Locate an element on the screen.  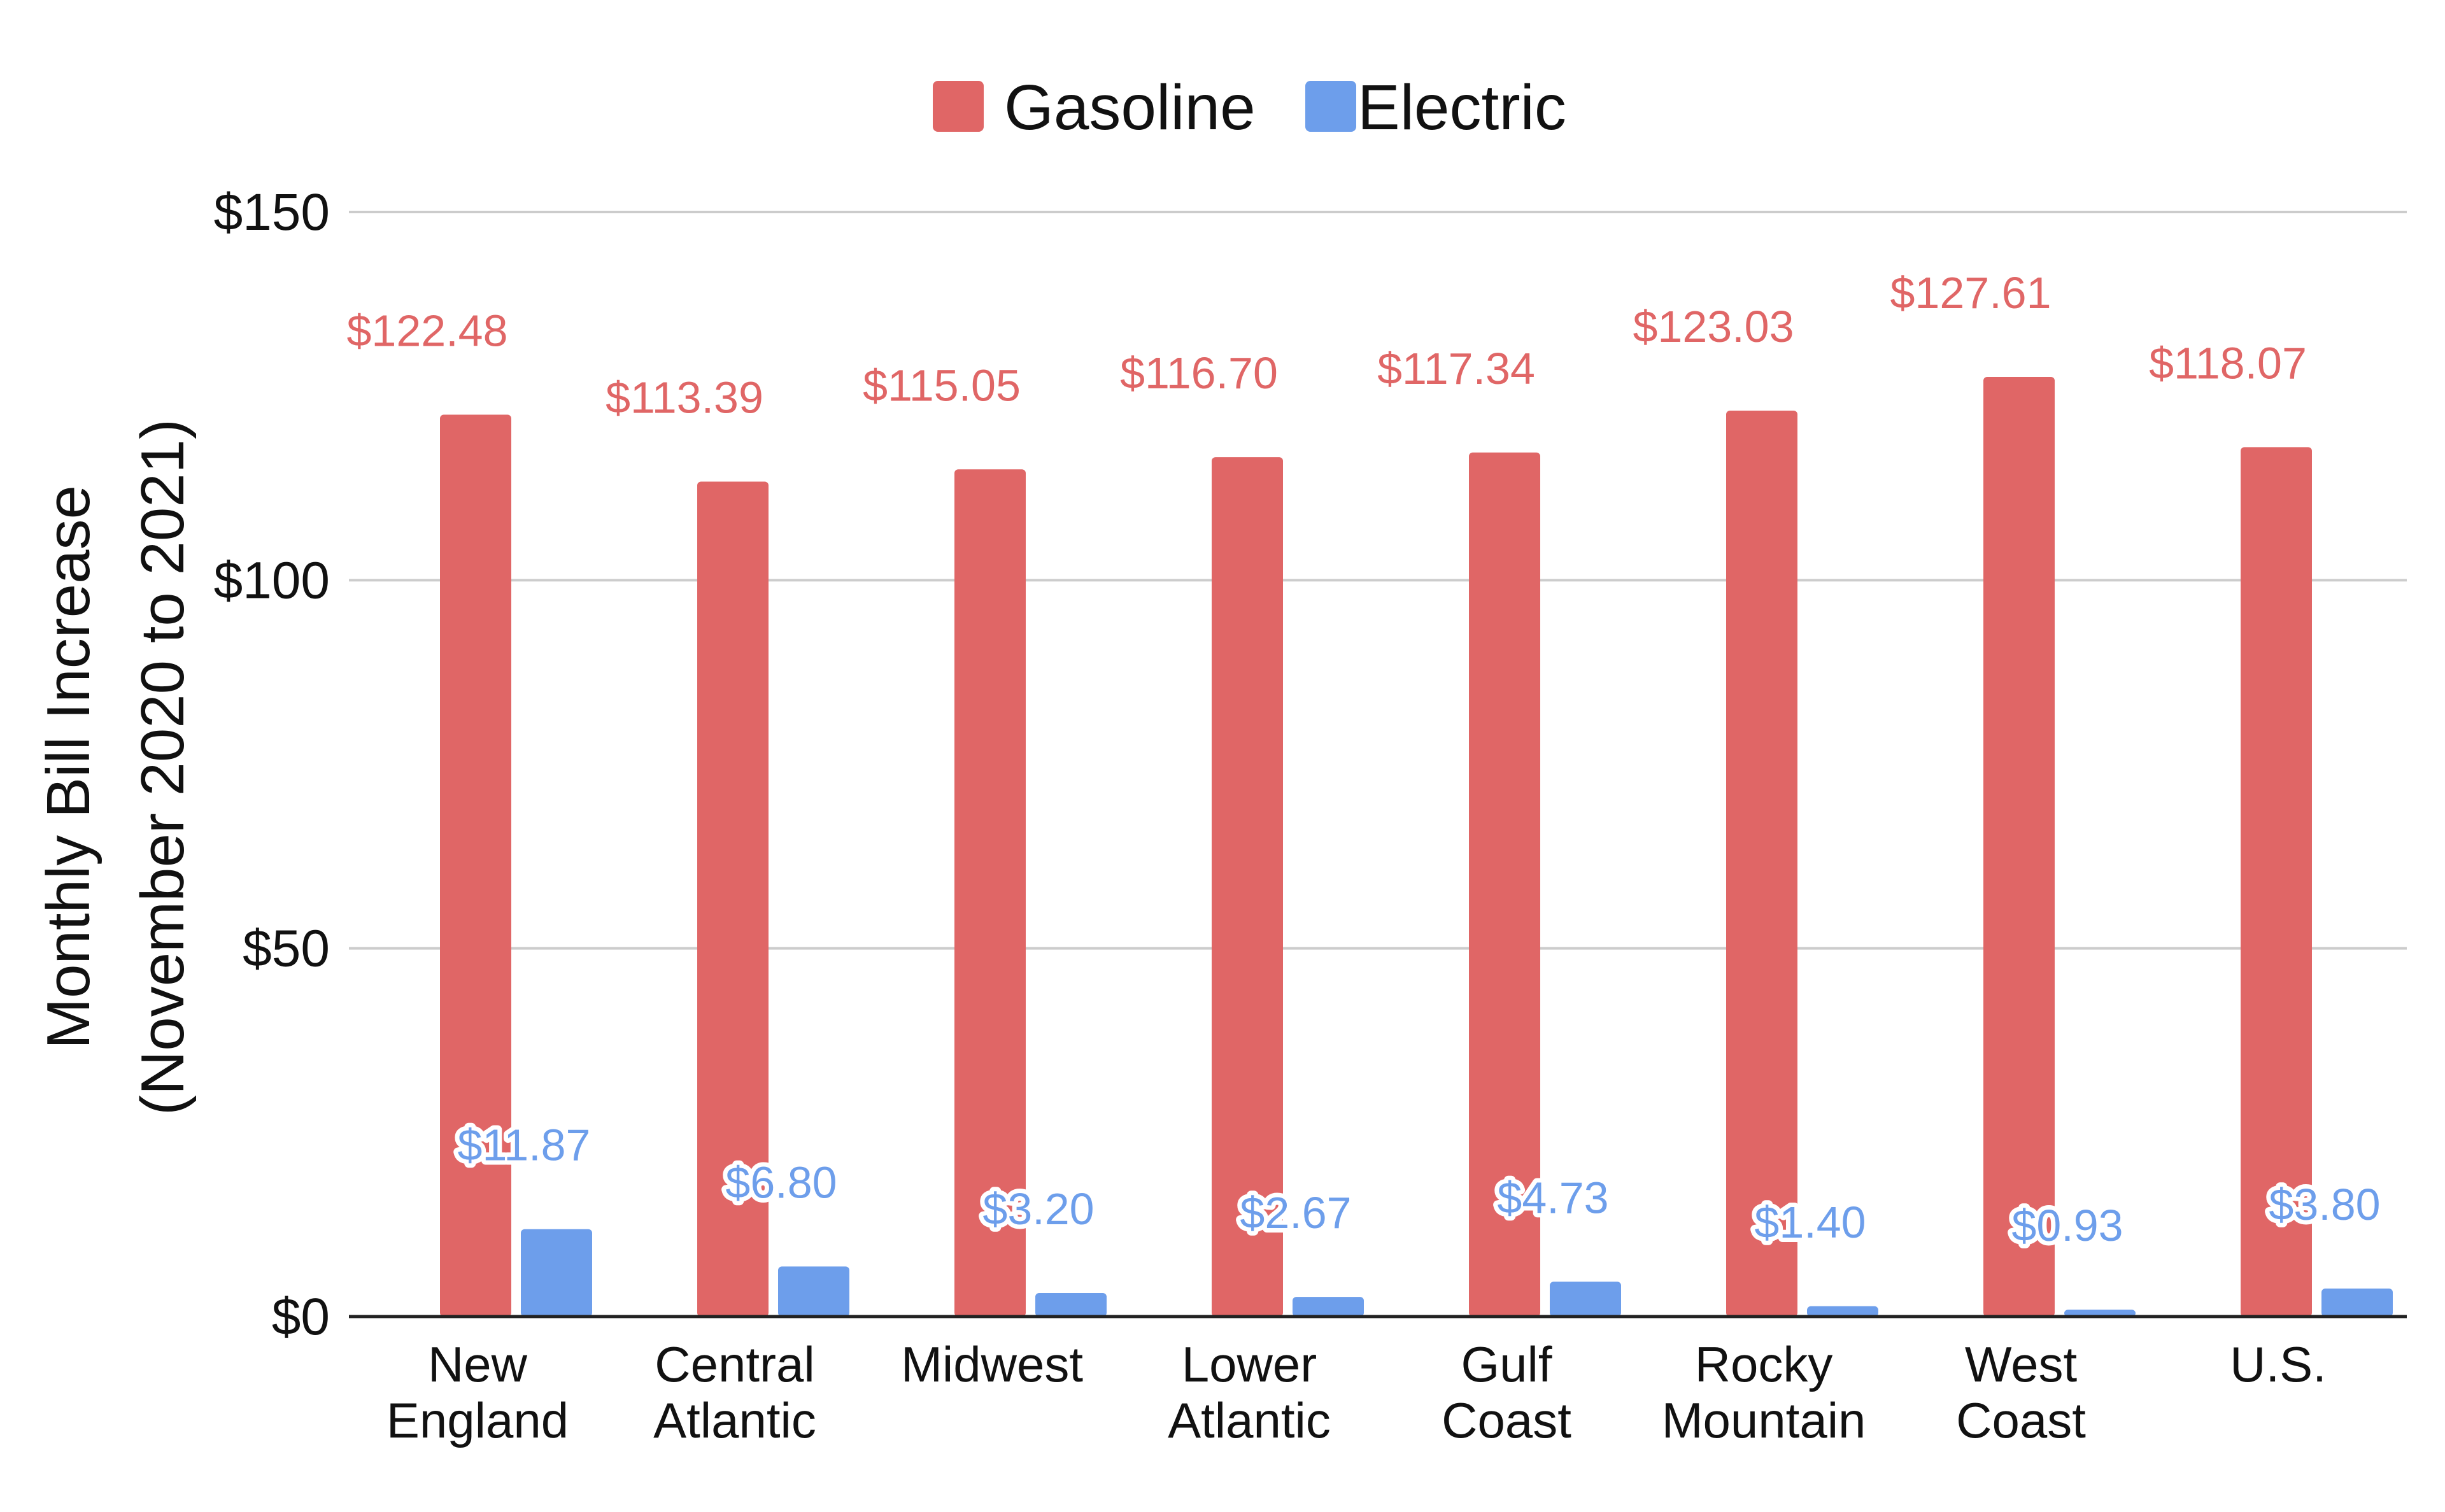
data-label-electric: $2.67 is located at coordinates (1295, 1213).